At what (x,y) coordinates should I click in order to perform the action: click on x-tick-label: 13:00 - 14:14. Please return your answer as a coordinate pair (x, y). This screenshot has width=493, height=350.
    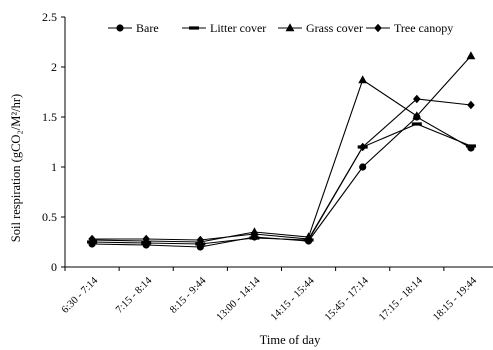
    Looking at the image, I should click on (239, 299).